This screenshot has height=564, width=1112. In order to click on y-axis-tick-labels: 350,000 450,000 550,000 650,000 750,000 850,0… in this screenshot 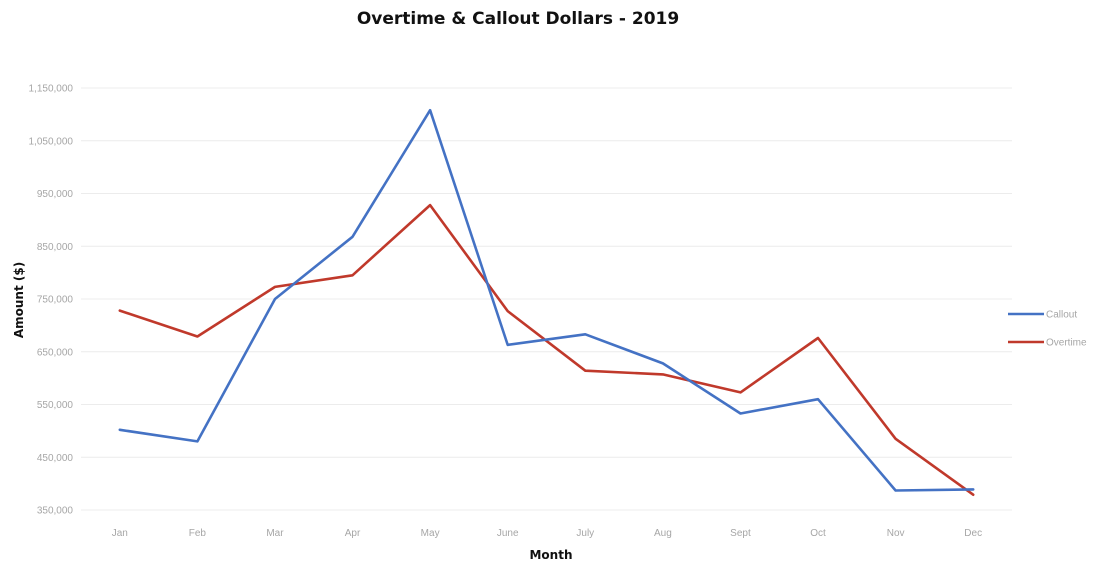, I will do `click(51, 300)`.